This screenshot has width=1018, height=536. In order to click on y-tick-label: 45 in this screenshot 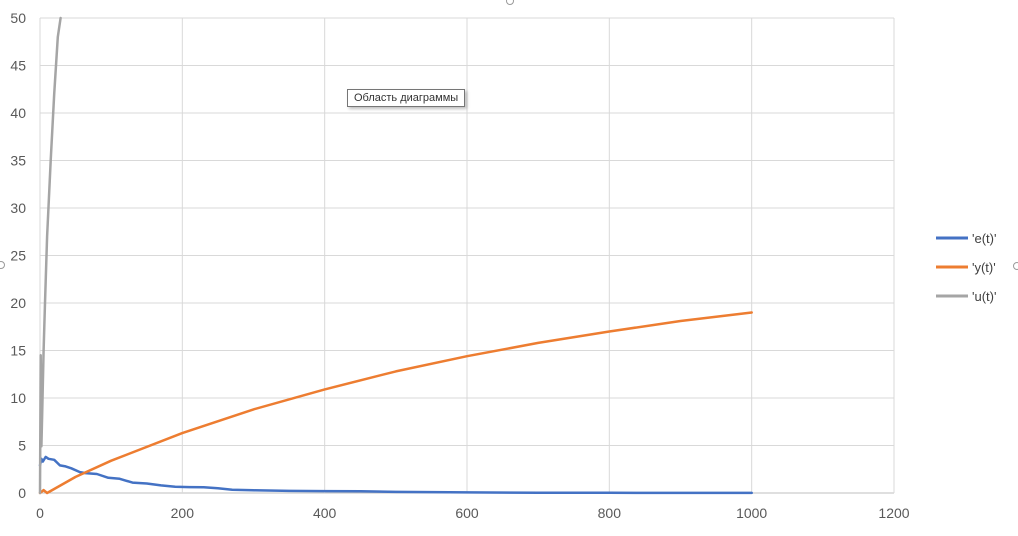, I will do `click(18, 66)`.